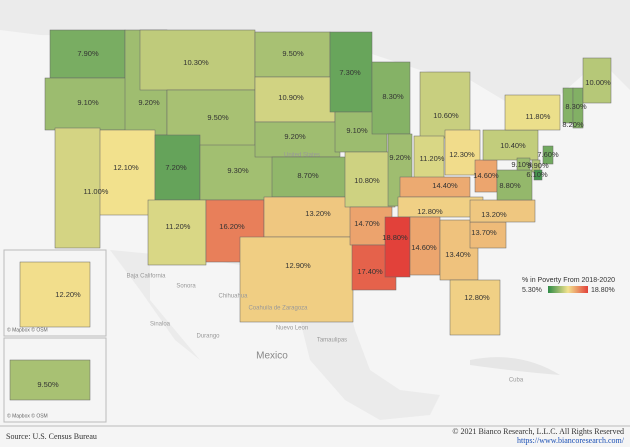 The width and height of the screenshot is (630, 447). What do you see at coordinates (291, 97) in the screenshot?
I see `state-value-label: 10.90%` at bounding box center [291, 97].